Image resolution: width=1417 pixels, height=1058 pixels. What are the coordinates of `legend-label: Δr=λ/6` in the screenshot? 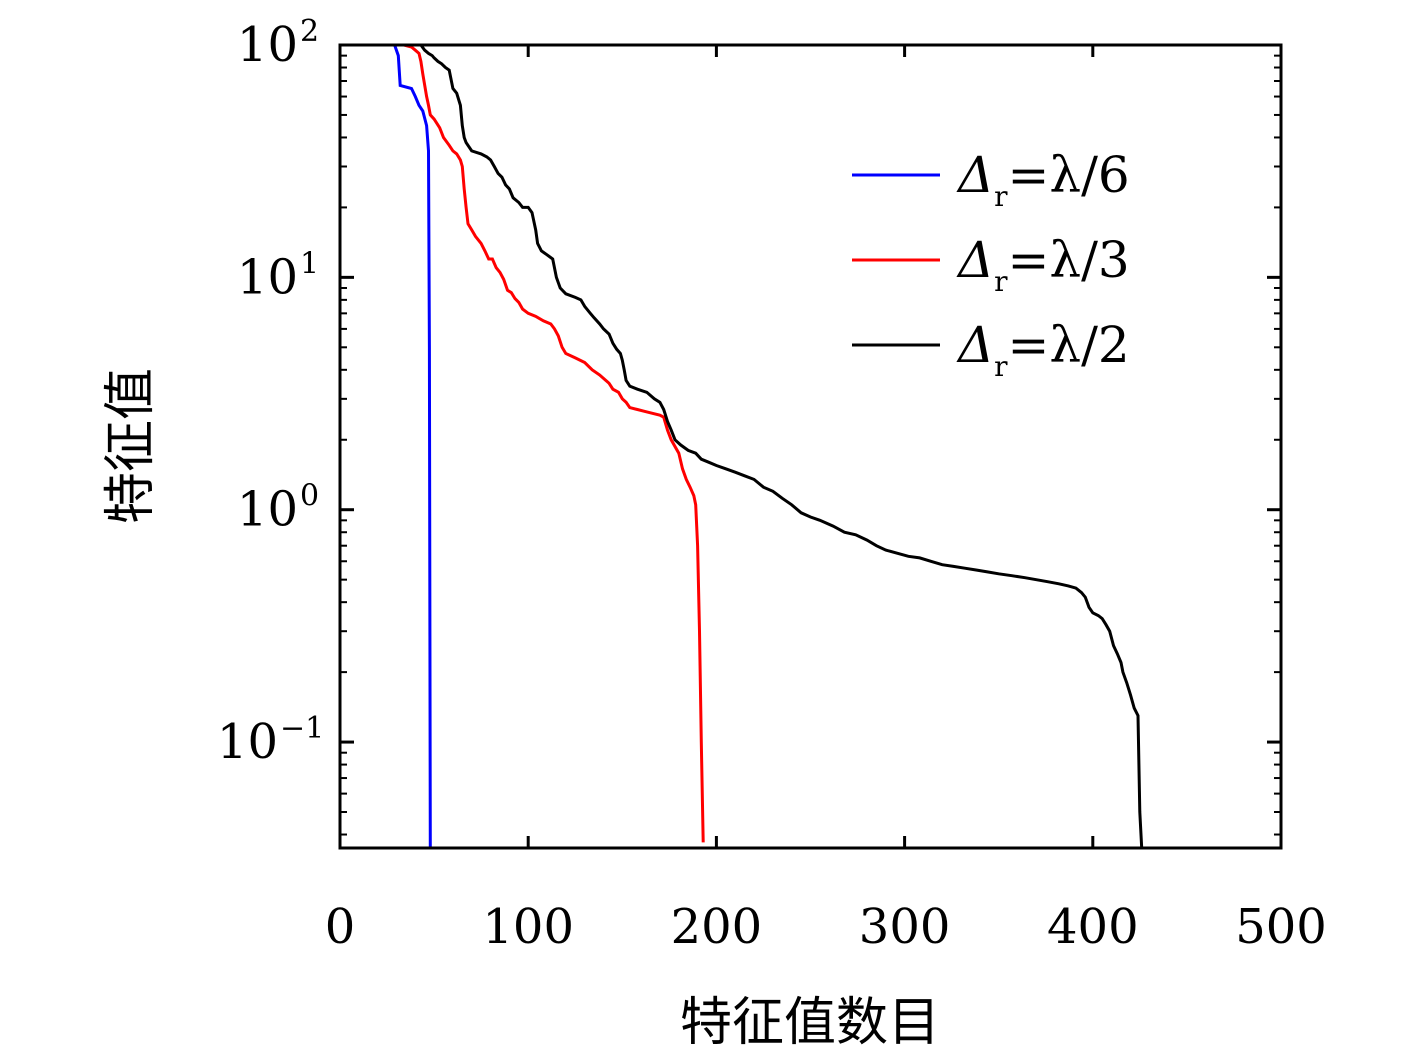 It's located at (1043, 179).